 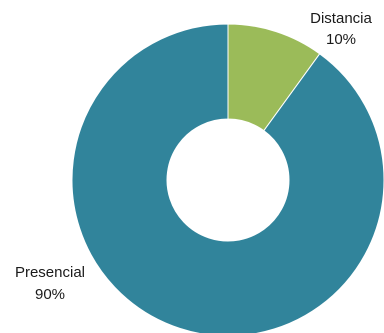 I want to click on label-distancia-name: Distancia, so click(x=341, y=18).